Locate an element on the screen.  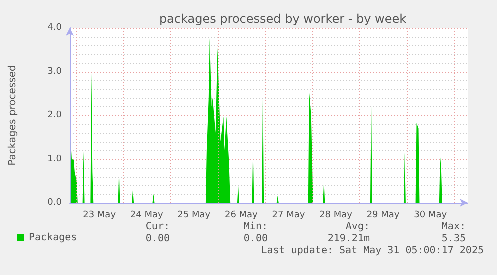
x-tick-label: 29 May is located at coordinates (383, 215).